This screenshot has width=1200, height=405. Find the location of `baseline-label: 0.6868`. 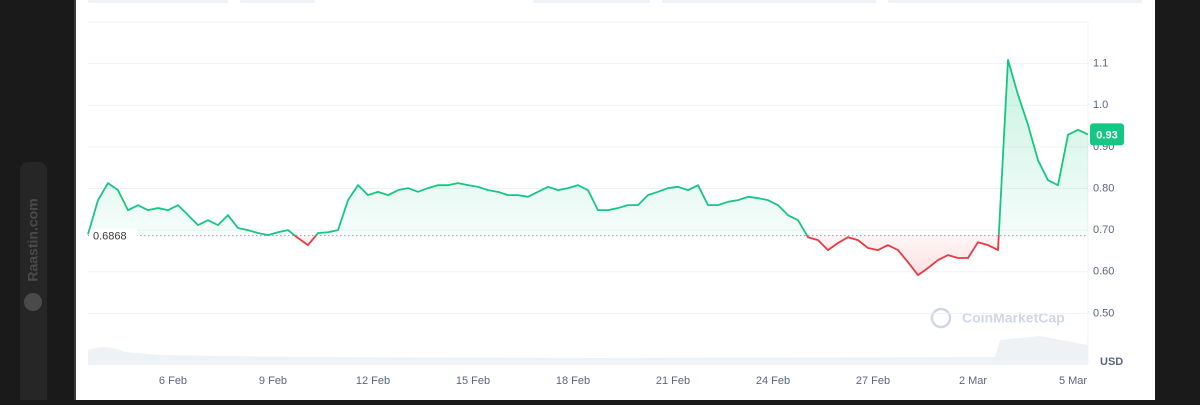

baseline-label: 0.6868 is located at coordinates (110, 237).